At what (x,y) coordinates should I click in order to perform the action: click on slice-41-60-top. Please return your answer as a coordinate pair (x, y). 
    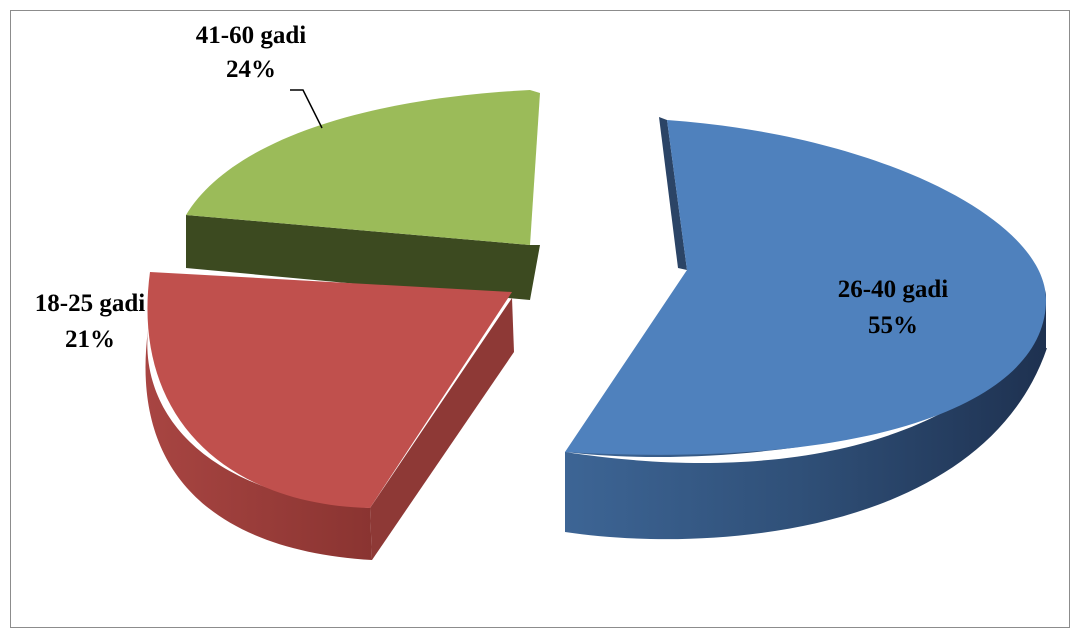
    Looking at the image, I should click on (363, 167).